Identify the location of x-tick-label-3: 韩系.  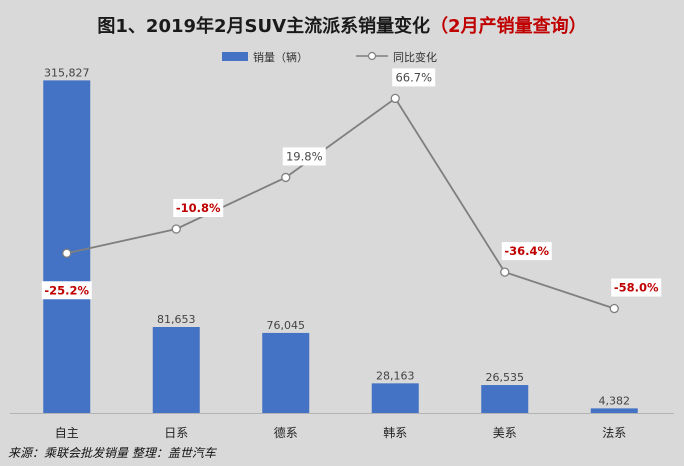
(395, 432).